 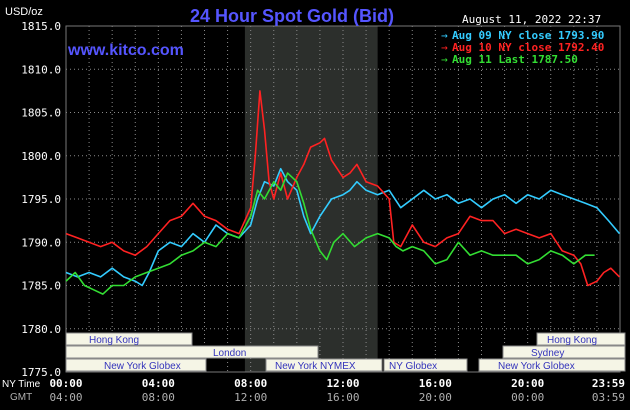 What do you see at coordinates (444, 47) in the screenshot?
I see `legend-arrow-aug10: →` at bounding box center [444, 47].